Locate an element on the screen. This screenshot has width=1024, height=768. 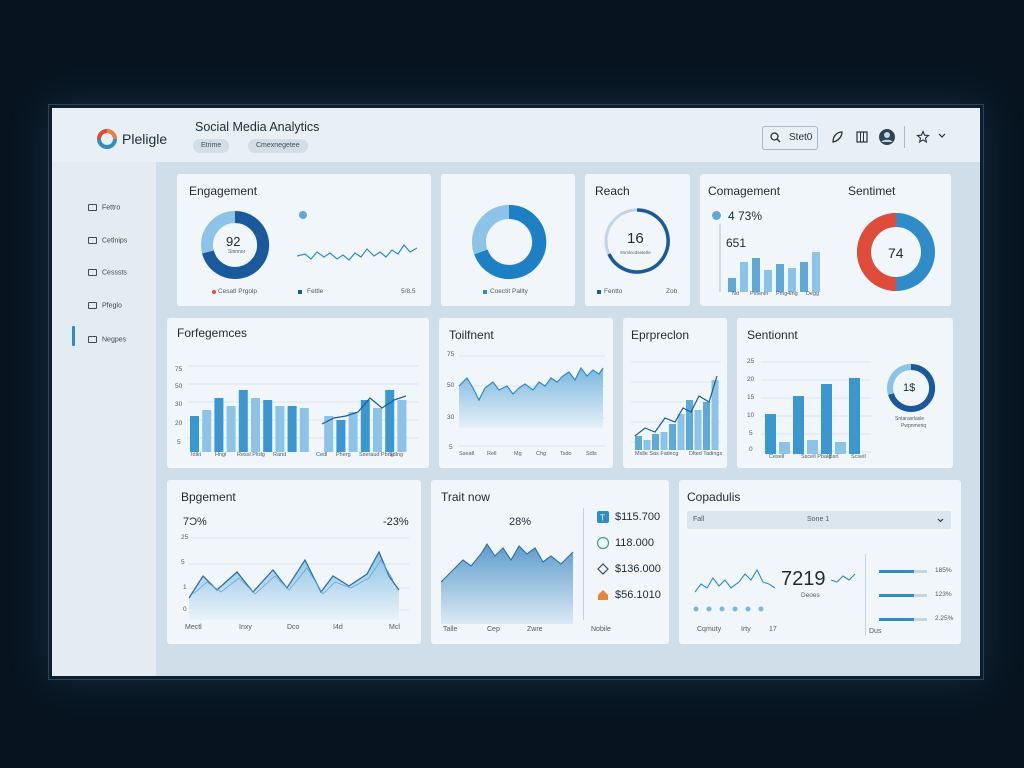
gauge-value: 16 is located at coordinates (635, 238).